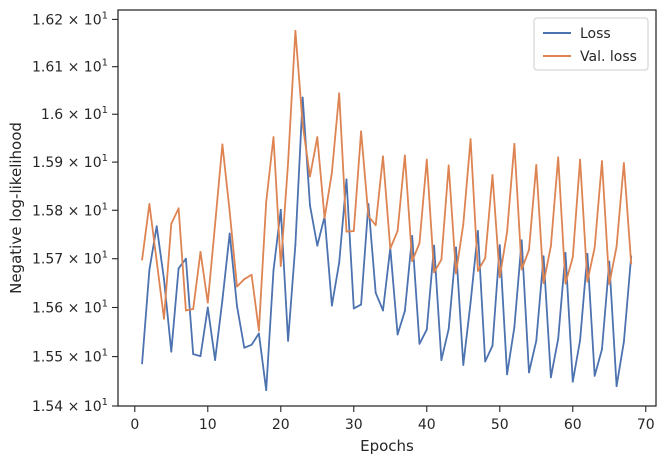 This screenshot has width=666, height=465. Describe the element at coordinates (281, 425) in the screenshot. I see `x-tick-label: 20` at that location.